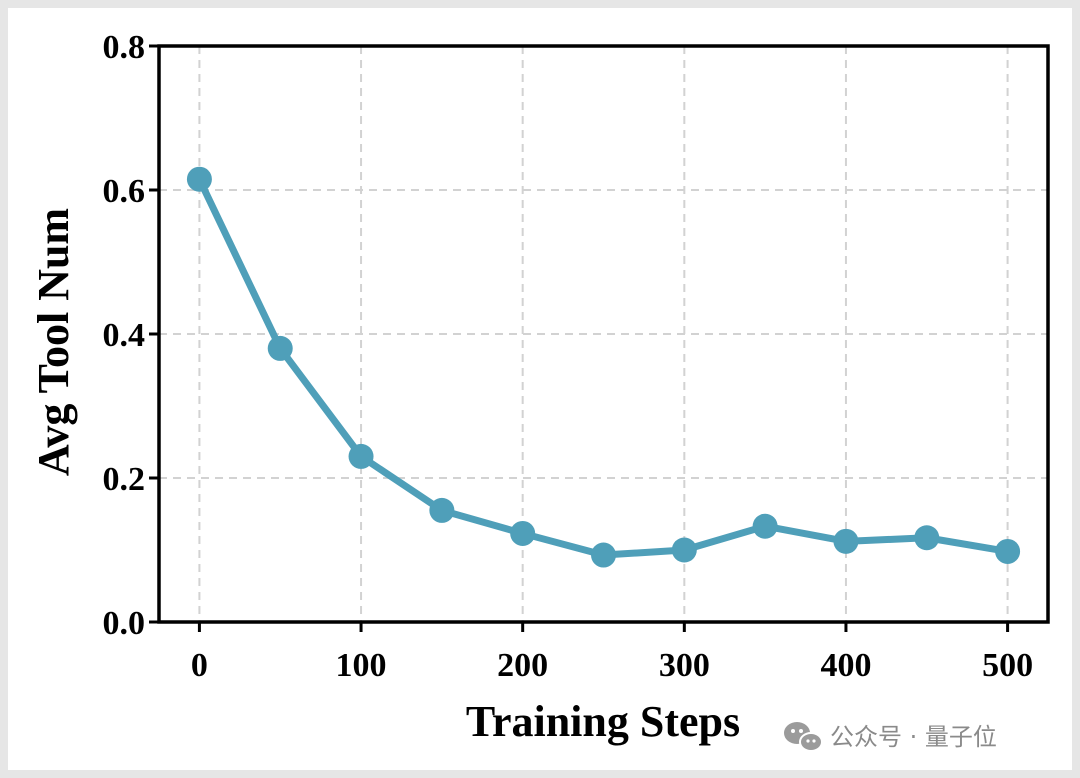 The image size is (1080, 778). Describe the element at coordinates (124, 335) in the screenshot. I see `y-tick-label: 0.4` at that location.